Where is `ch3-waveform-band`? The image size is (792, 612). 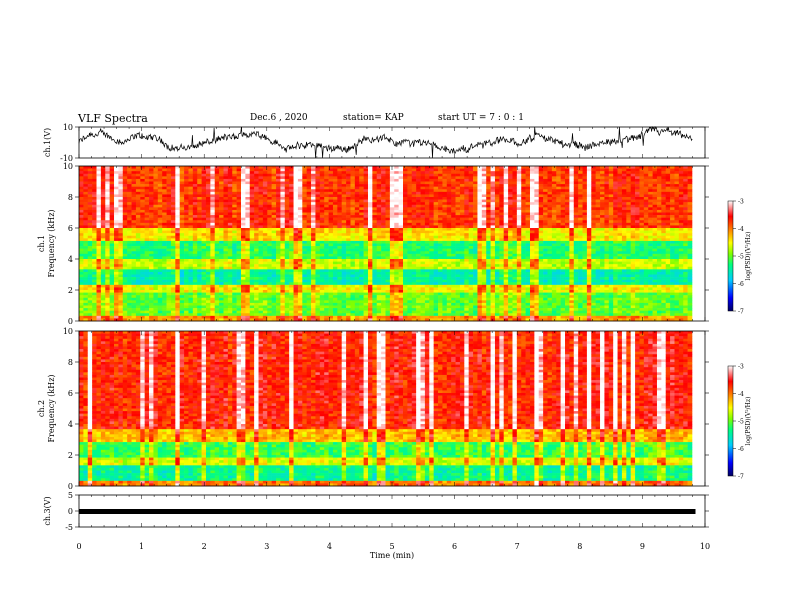 ch3-waveform-band is located at coordinates (387, 511).